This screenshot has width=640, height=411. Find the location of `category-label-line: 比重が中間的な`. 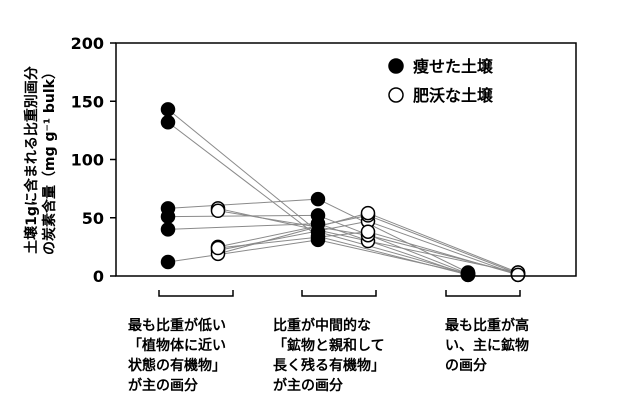

category-label-line: 比重が中間的な is located at coordinates (322, 325).